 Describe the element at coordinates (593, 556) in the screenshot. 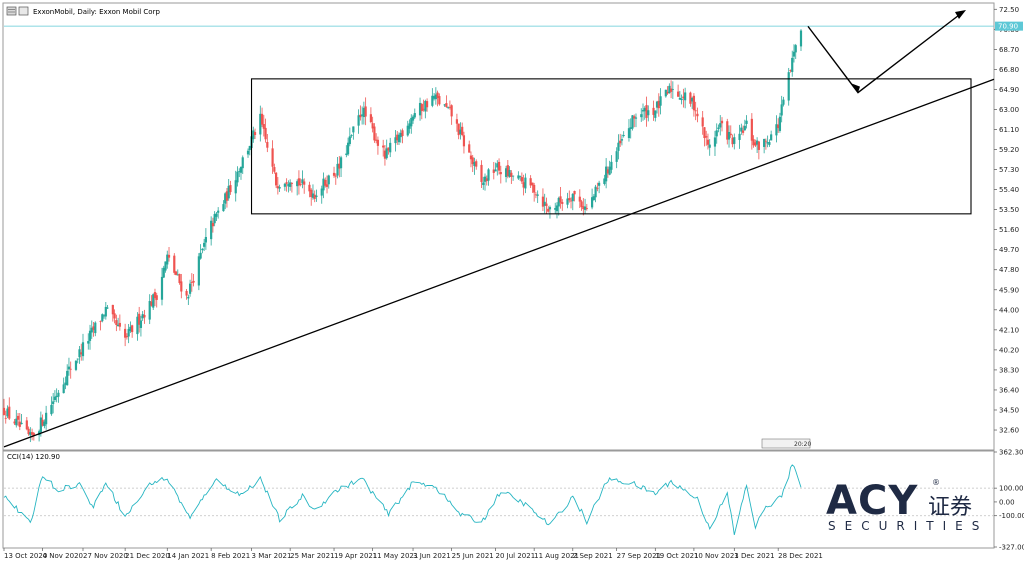

I see `time-tick-label: 2 Sep 2021` at that location.